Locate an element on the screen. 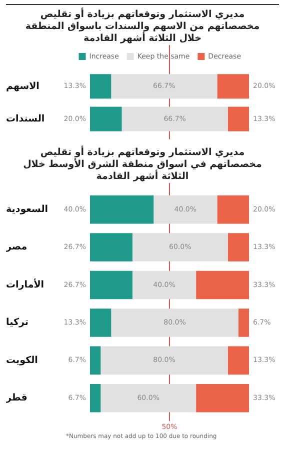 Image resolution: width=285 pixels, height=450 pixels. chart-title: مديري الاستثمار وتوقعاتهم بزيادة أو تقليص مخصصاتهم في اسواق منطقة الشرق الأوسط خلال الثلاثة أشهر القادمة is located at coordinates (142, 163).